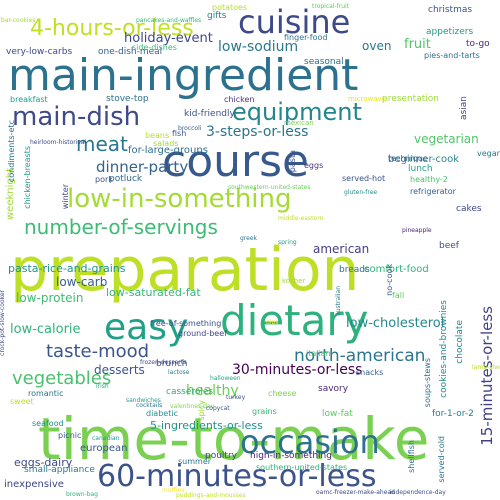 Image resolution: width=500 pixels, height=500 pixels. What do you see at coordinates (192, 406) in the screenshot?
I see `word: valentines-day` at bounding box center [192, 406].